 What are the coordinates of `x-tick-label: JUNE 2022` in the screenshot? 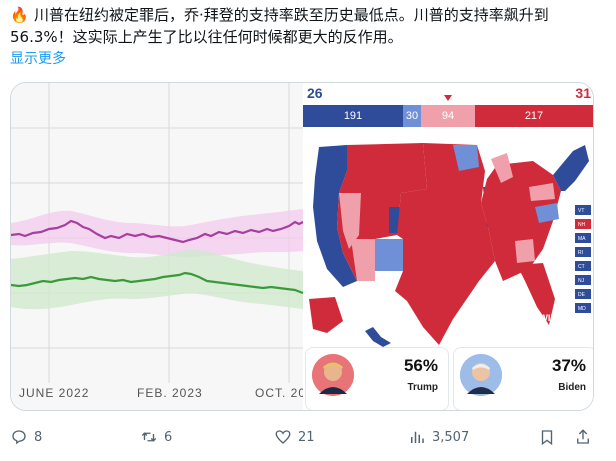 It's located at (54, 393).